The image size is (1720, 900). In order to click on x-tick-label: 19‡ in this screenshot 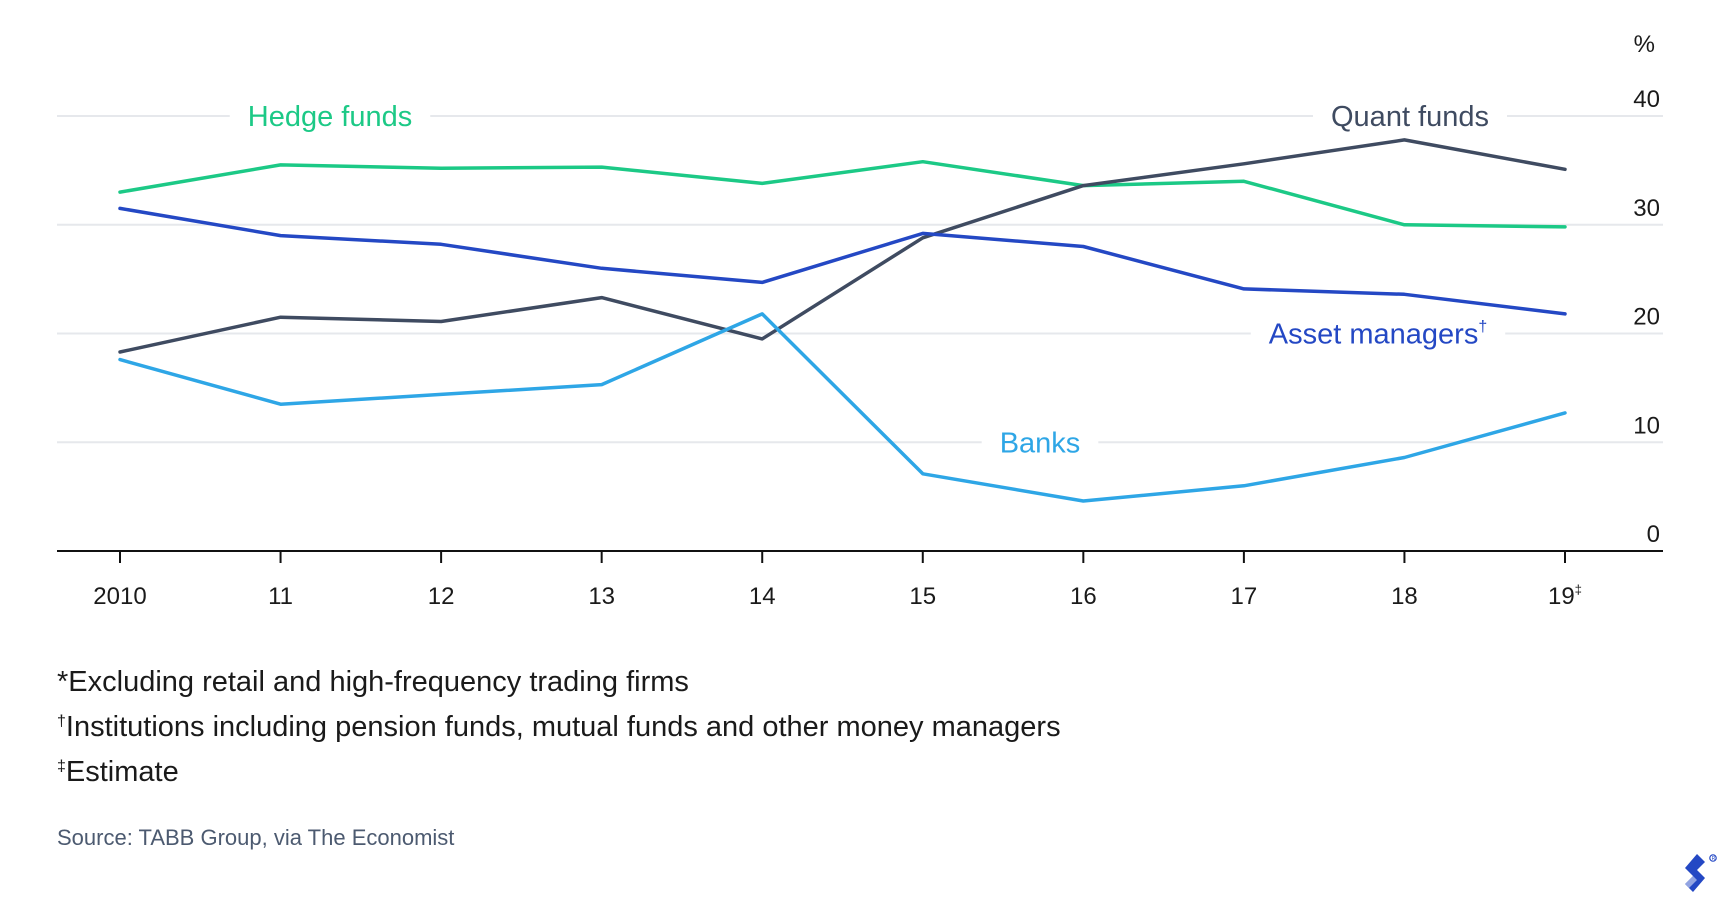, I will do `click(1565, 596)`.